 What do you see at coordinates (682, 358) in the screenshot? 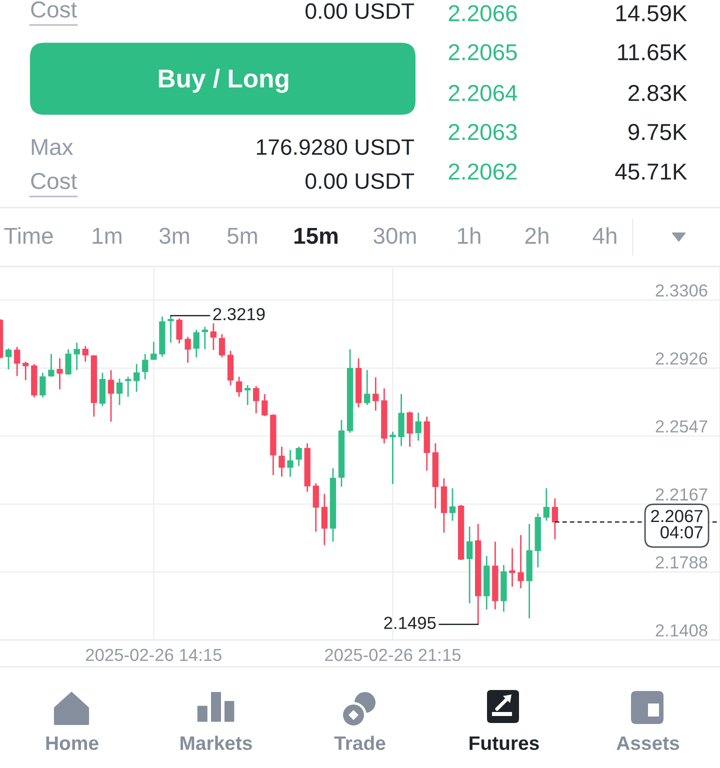
I see `y-tick-label: 2.2926` at bounding box center [682, 358].